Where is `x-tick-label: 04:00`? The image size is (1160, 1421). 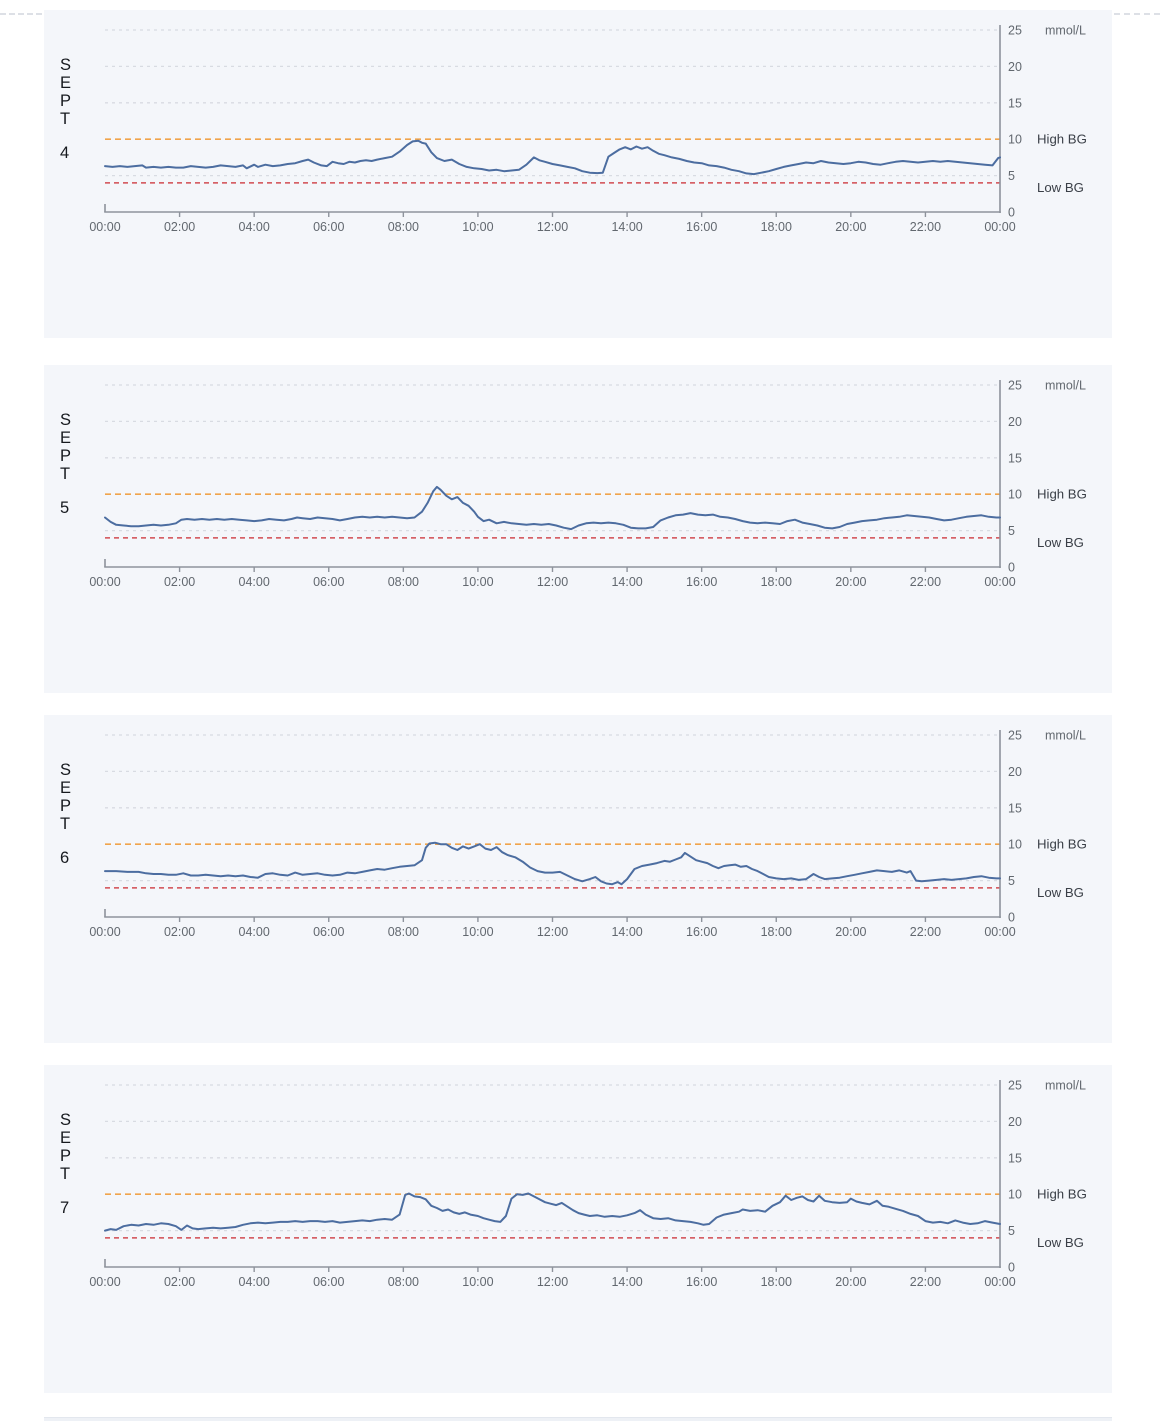 x-tick-label: 04:00 is located at coordinates (254, 227).